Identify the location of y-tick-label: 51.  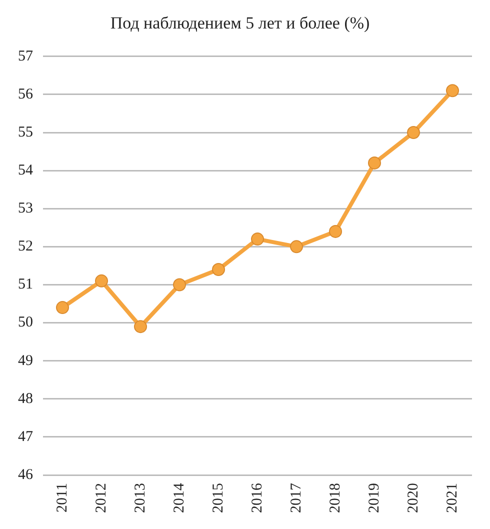
(25, 284).